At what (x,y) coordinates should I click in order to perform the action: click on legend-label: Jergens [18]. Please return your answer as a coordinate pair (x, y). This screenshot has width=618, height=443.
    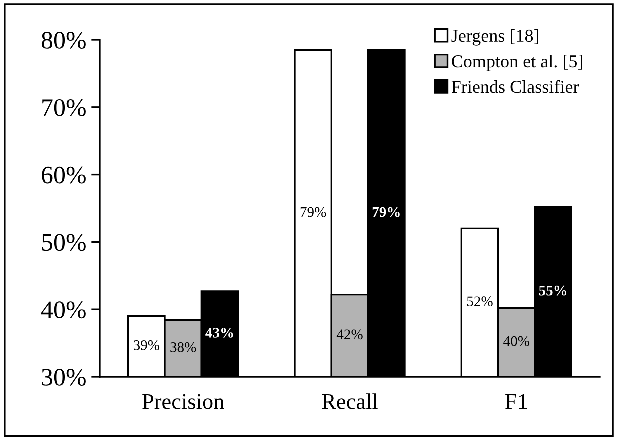
    Looking at the image, I should click on (495, 37).